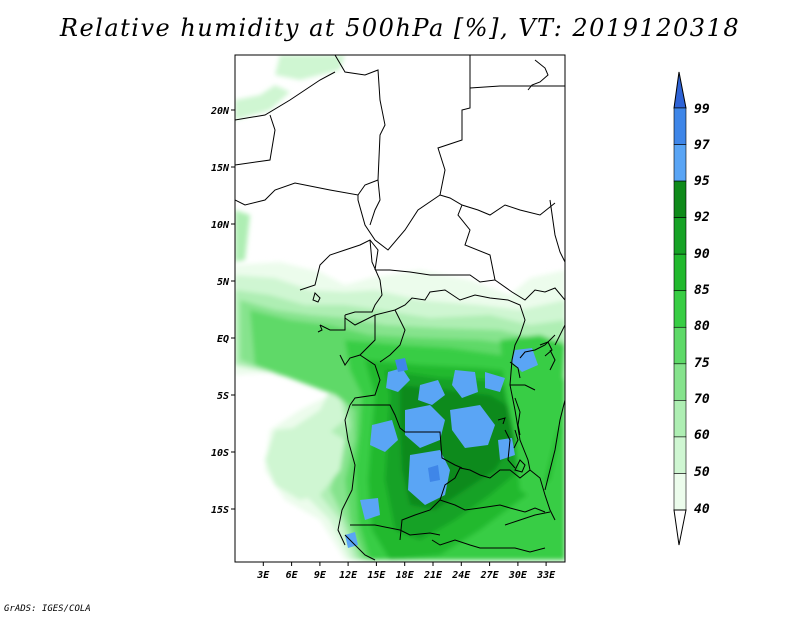  What do you see at coordinates (702, 509) in the screenshot?
I see `colorbar-label: 40` at bounding box center [702, 509].